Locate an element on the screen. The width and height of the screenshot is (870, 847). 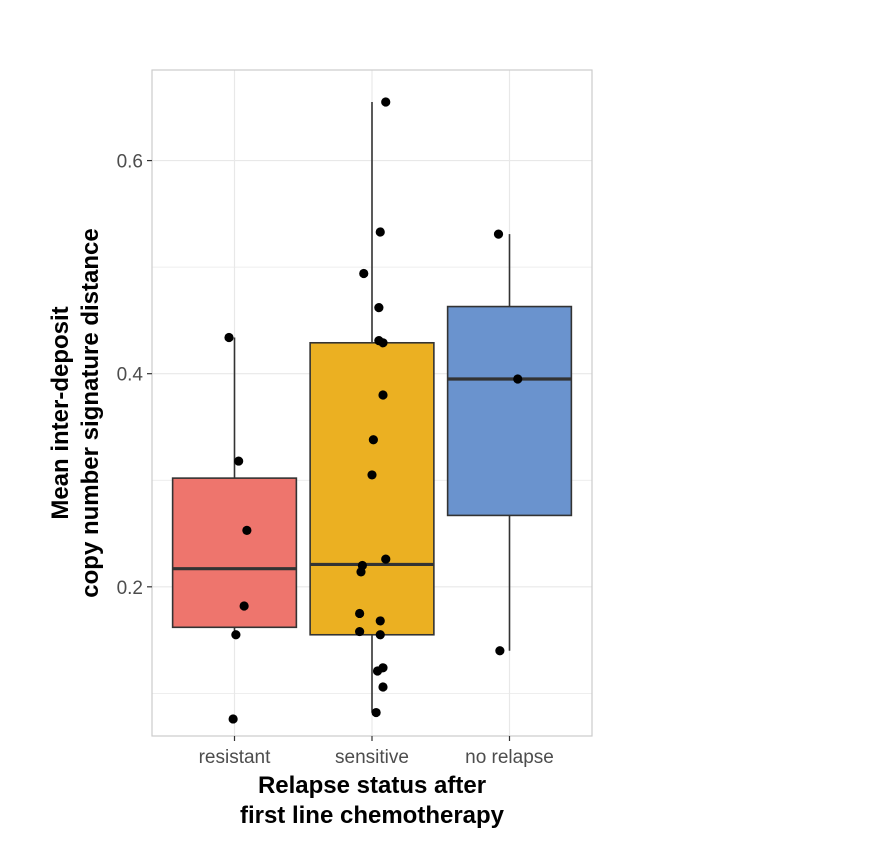
x-tick-label: sensitive is located at coordinates (372, 757).